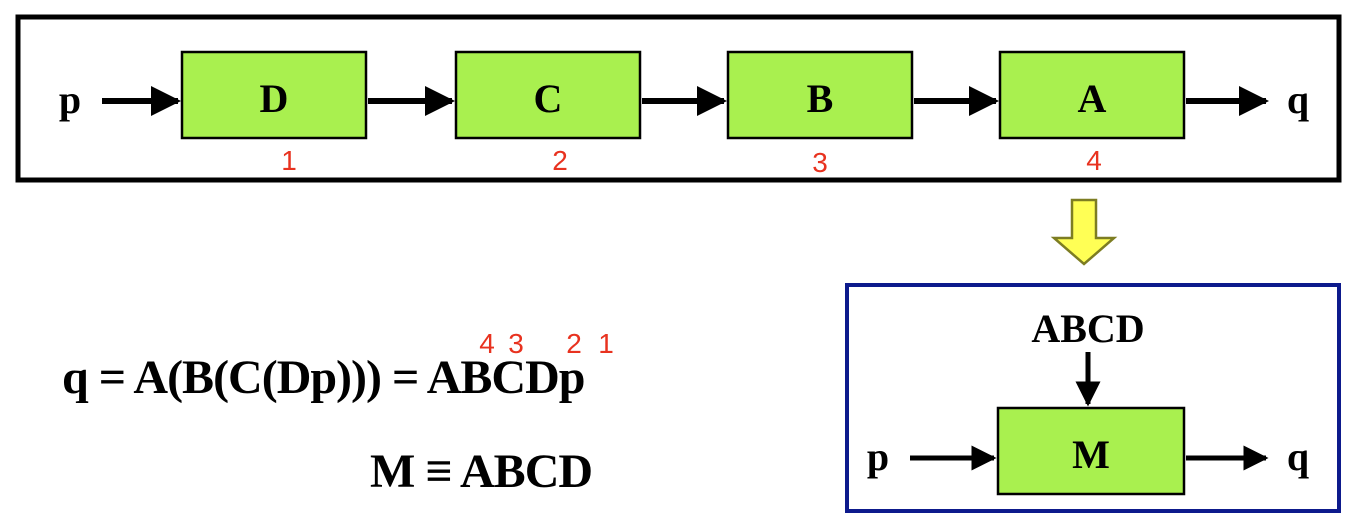  I want to click on composition-tail: p, so click(572, 377).